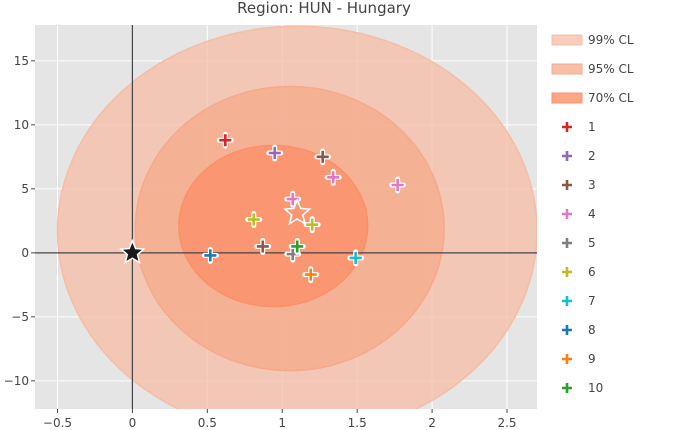 The height and width of the screenshot is (430, 673). I want to click on legend-item-5: 5, so click(579, 243).